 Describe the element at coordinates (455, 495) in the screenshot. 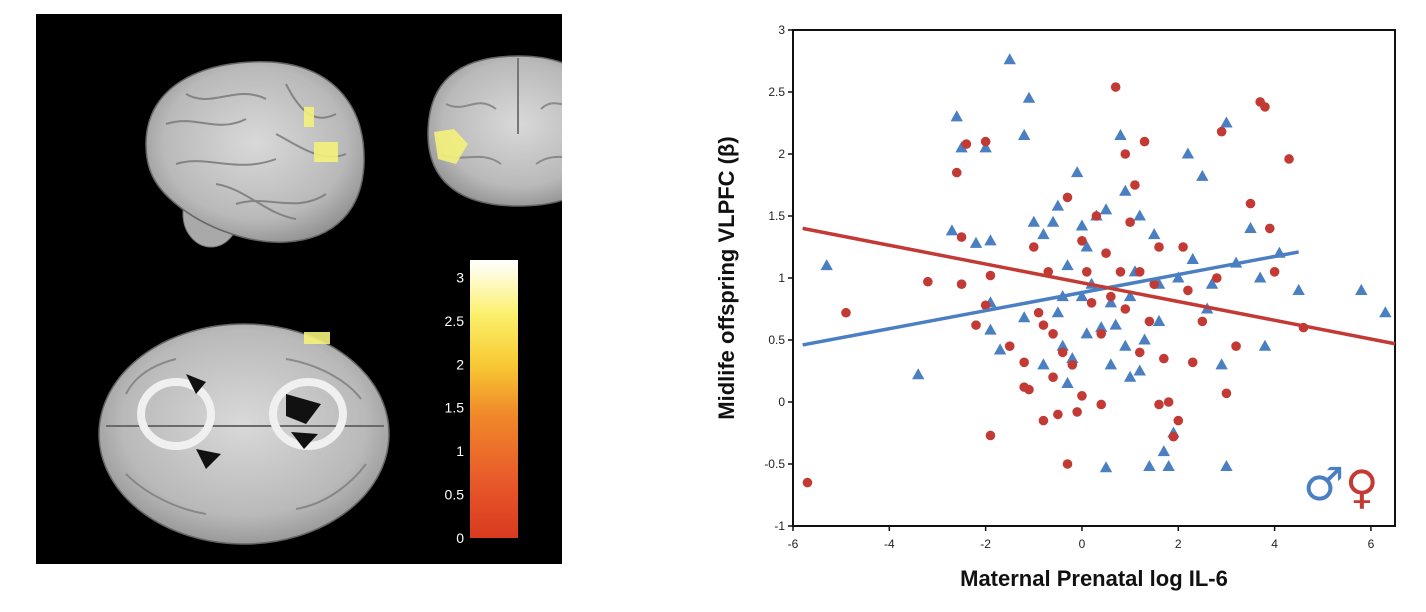

I see `colorbar-tick-label: 0.5` at that location.